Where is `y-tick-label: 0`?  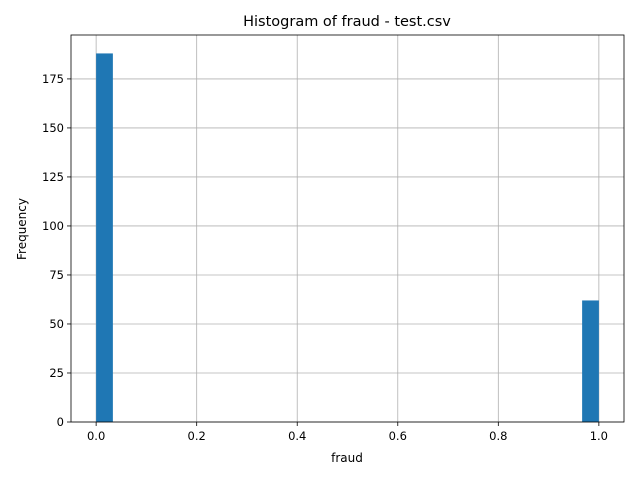
y-tick-label: 0 is located at coordinates (60, 422).